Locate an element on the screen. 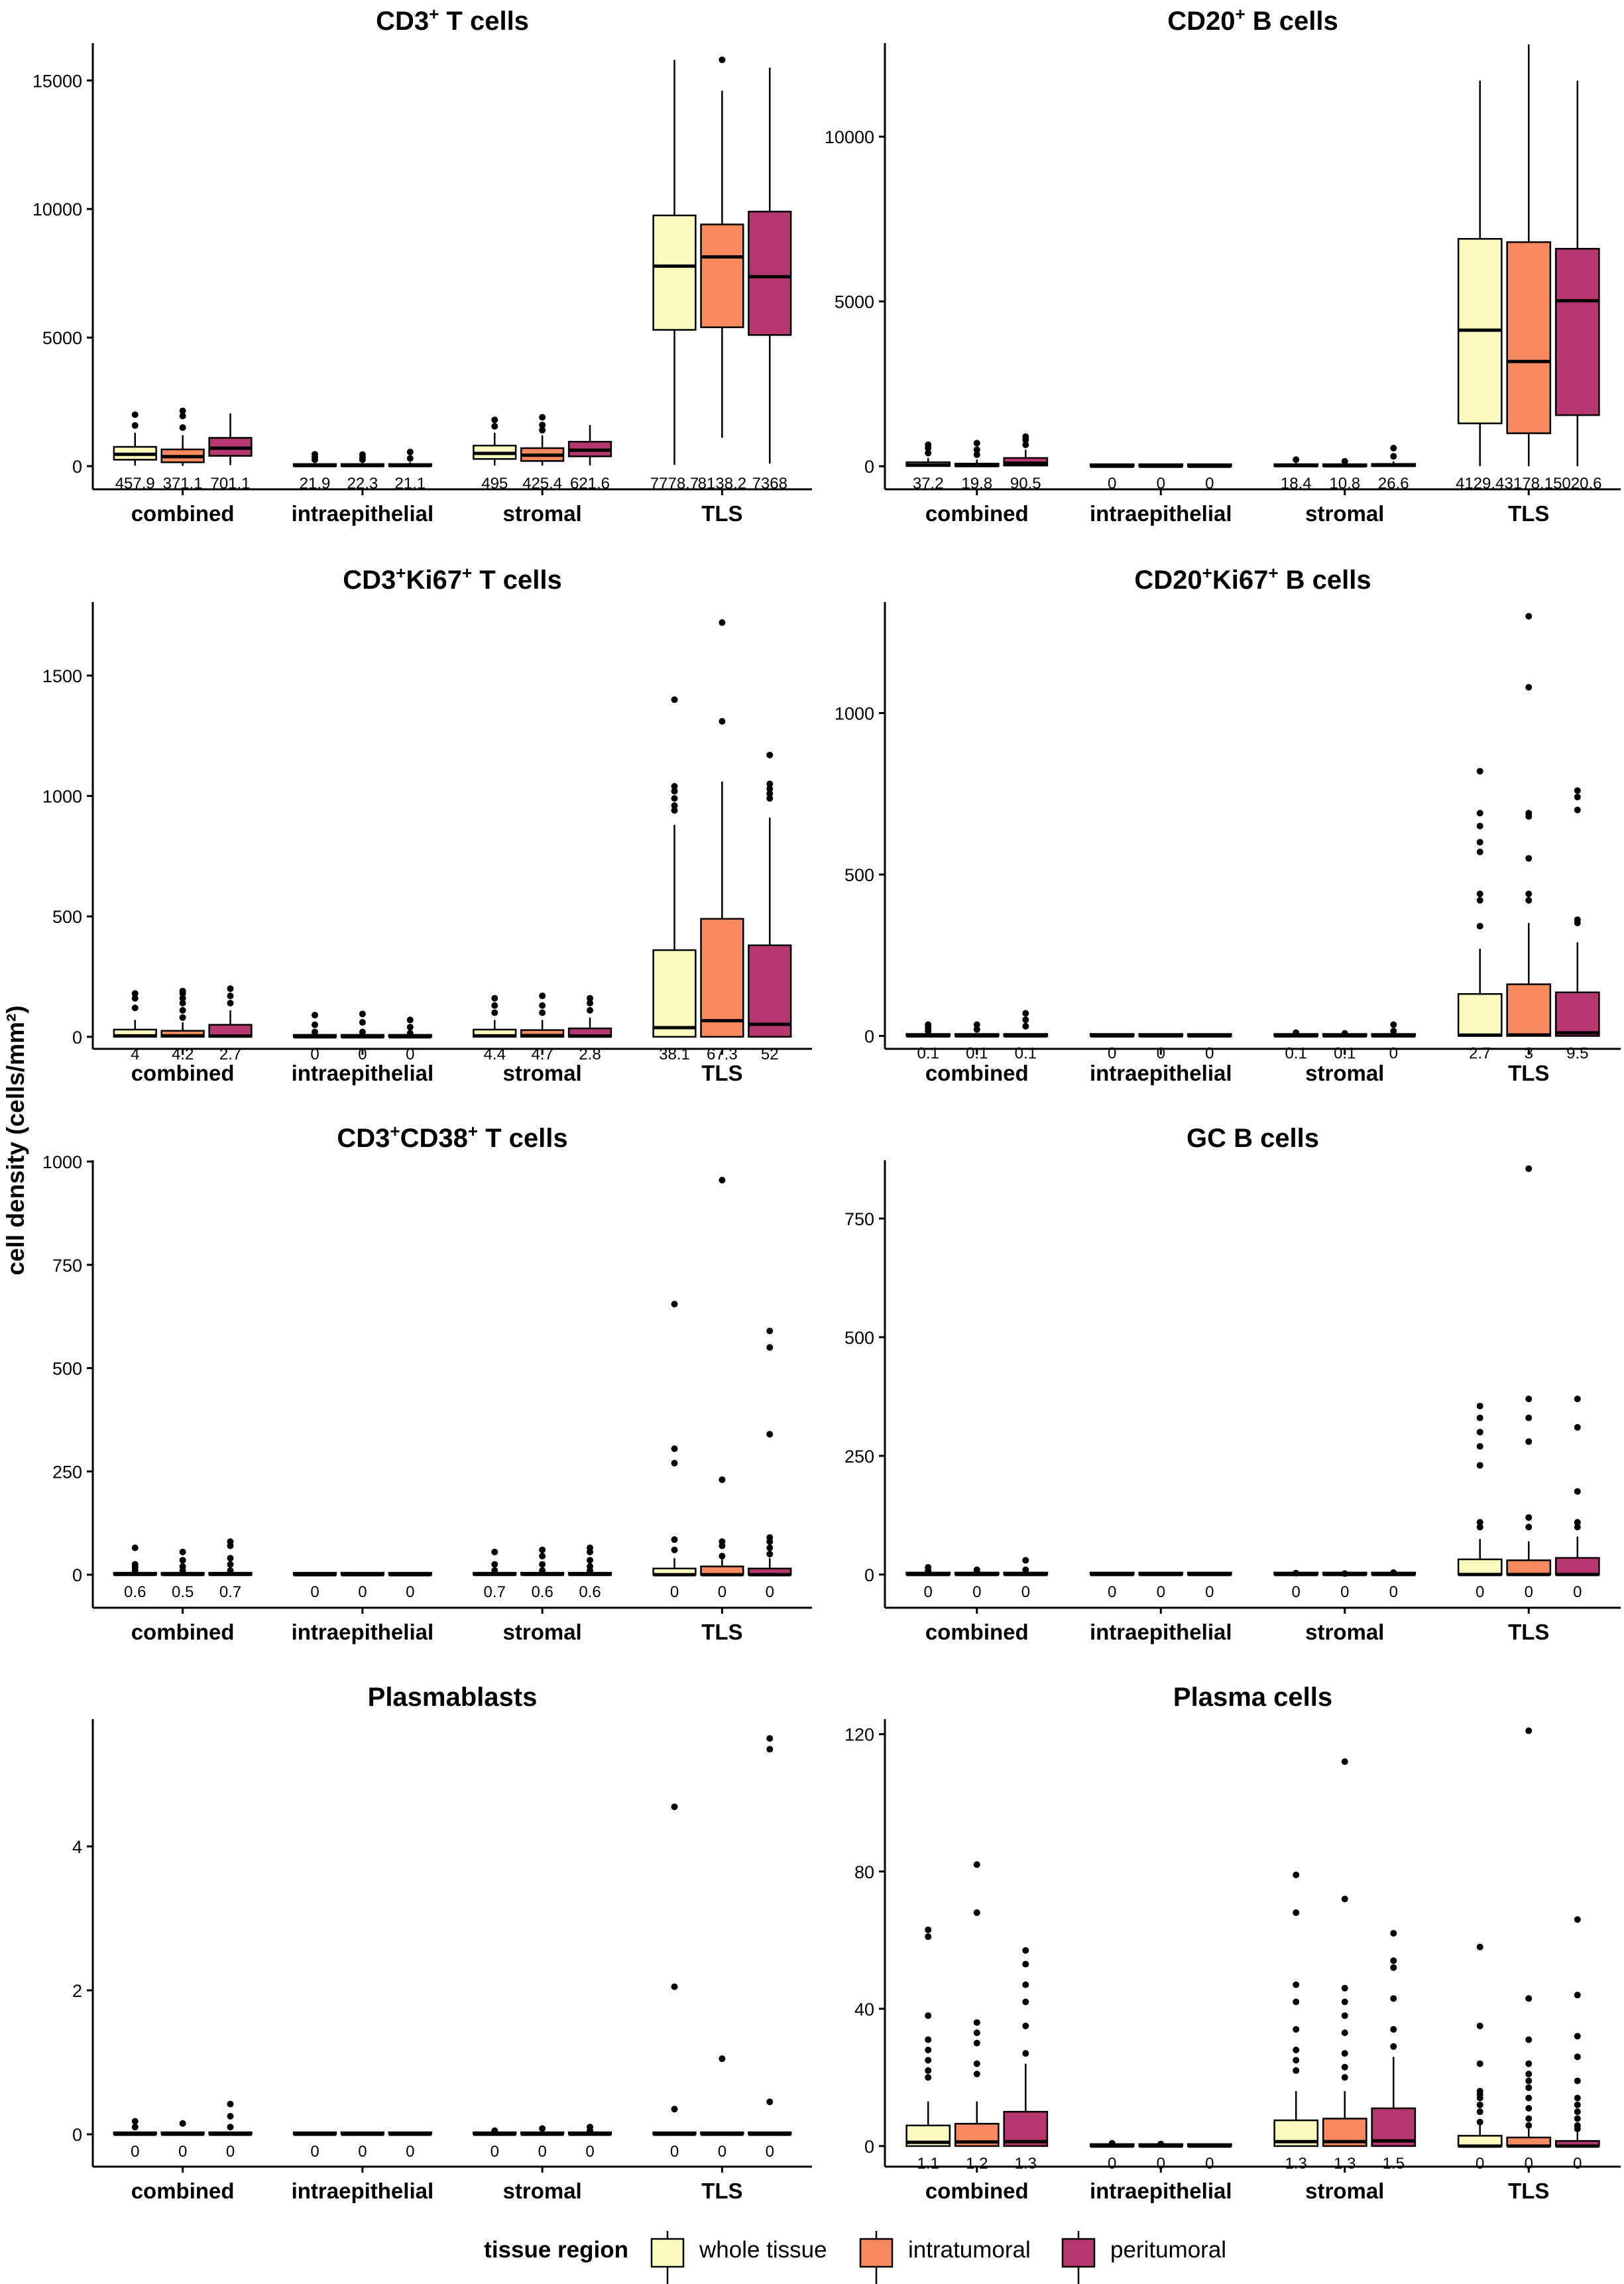 This screenshot has height=2284, width=1624. x-tick-label-tls: TLS is located at coordinates (1528, 1632).